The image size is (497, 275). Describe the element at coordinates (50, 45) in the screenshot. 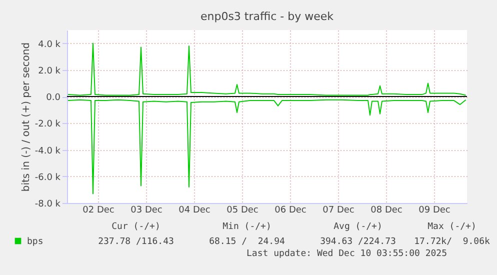

I see `y-tick-label: 4.0 k` at that location.